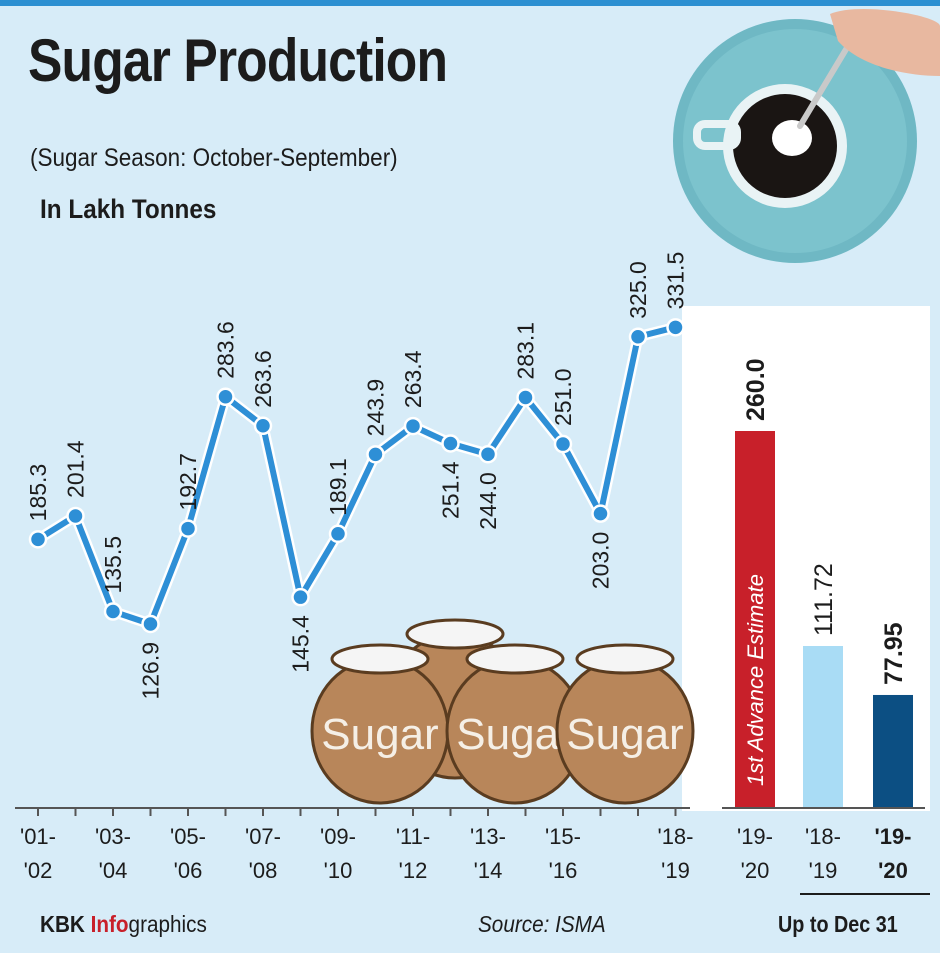  I want to click on x-tick-label: '15-, so click(563, 836).